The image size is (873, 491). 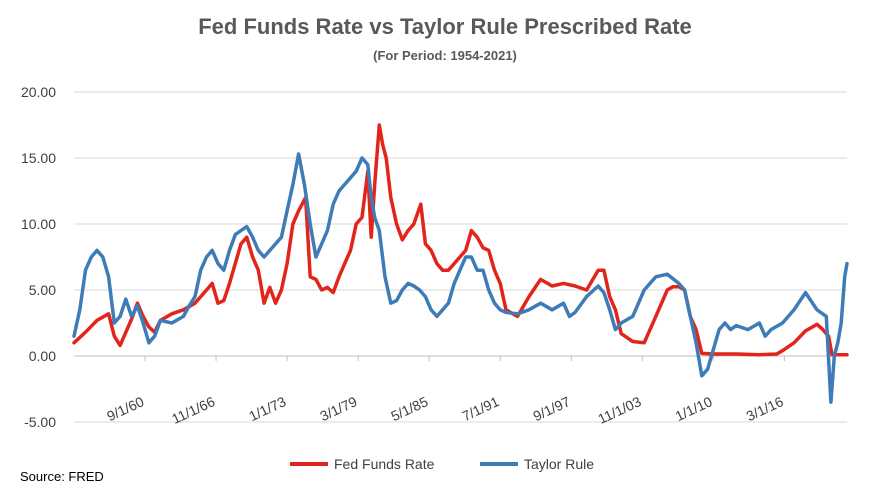 What do you see at coordinates (62, 476) in the screenshot?
I see `source-note: Source: FRED` at bounding box center [62, 476].